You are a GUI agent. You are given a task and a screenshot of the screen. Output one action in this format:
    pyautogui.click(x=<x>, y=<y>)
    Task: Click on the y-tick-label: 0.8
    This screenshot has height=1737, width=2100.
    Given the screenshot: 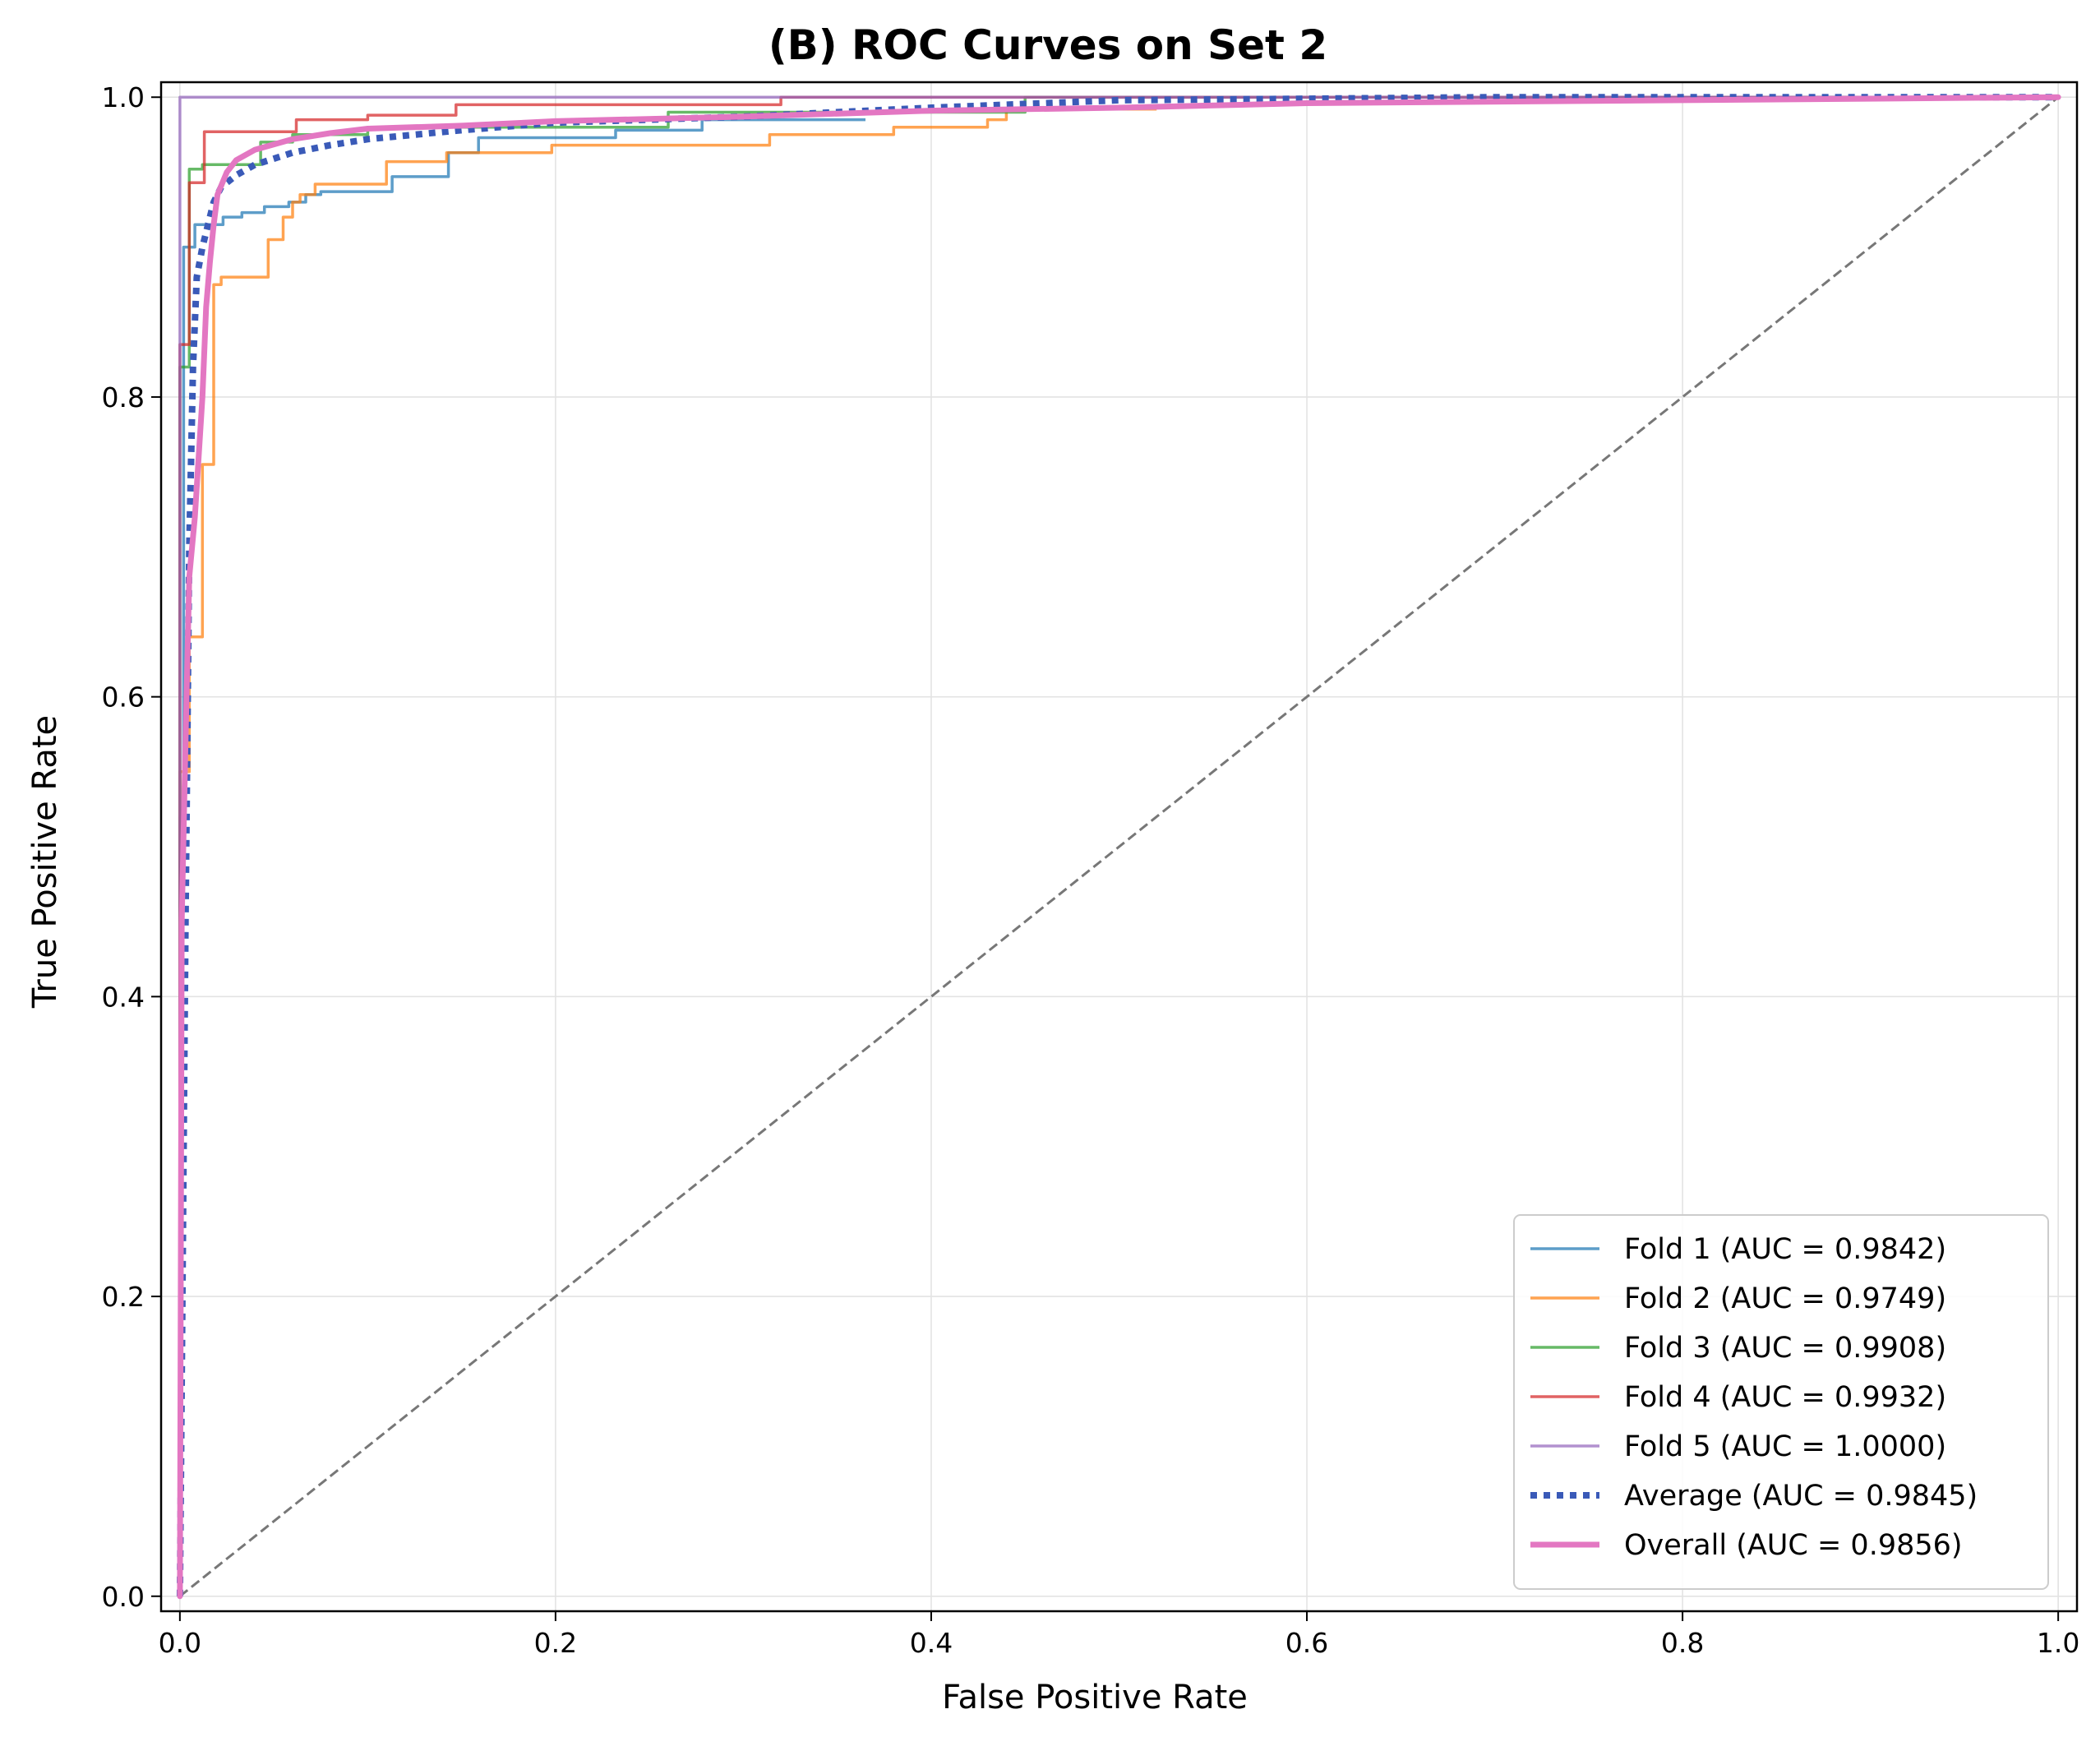 What is the action you would take?
    pyautogui.click(x=123, y=397)
    